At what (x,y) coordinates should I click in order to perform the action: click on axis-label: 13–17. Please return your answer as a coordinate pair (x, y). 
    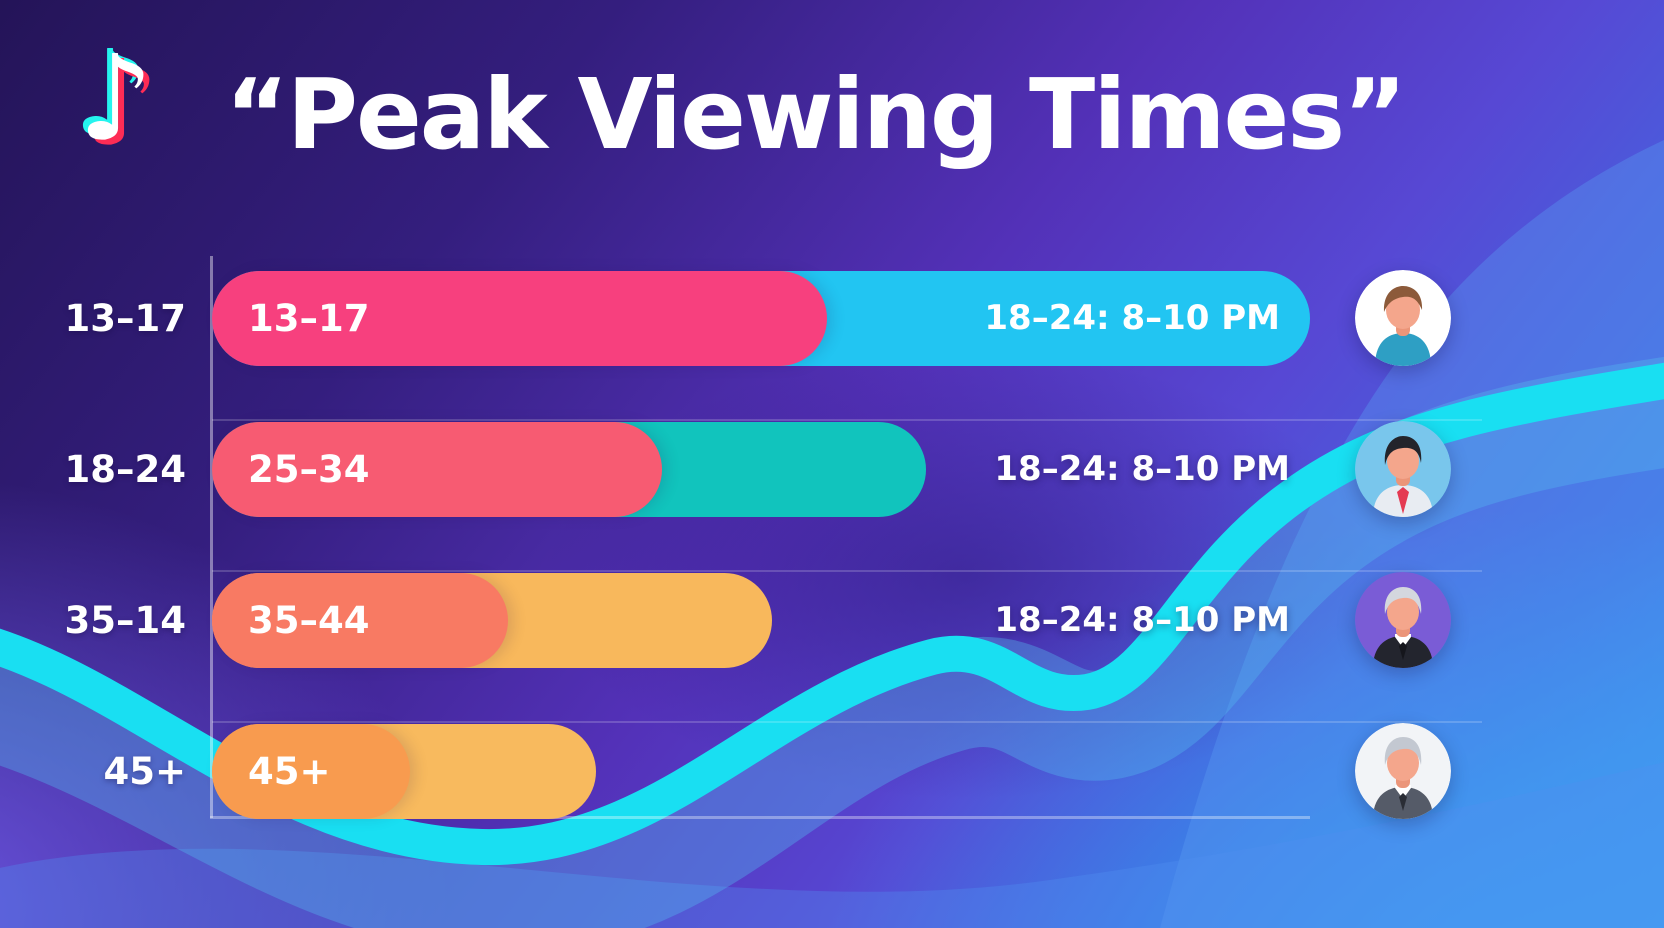
    Looking at the image, I should click on (125, 318).